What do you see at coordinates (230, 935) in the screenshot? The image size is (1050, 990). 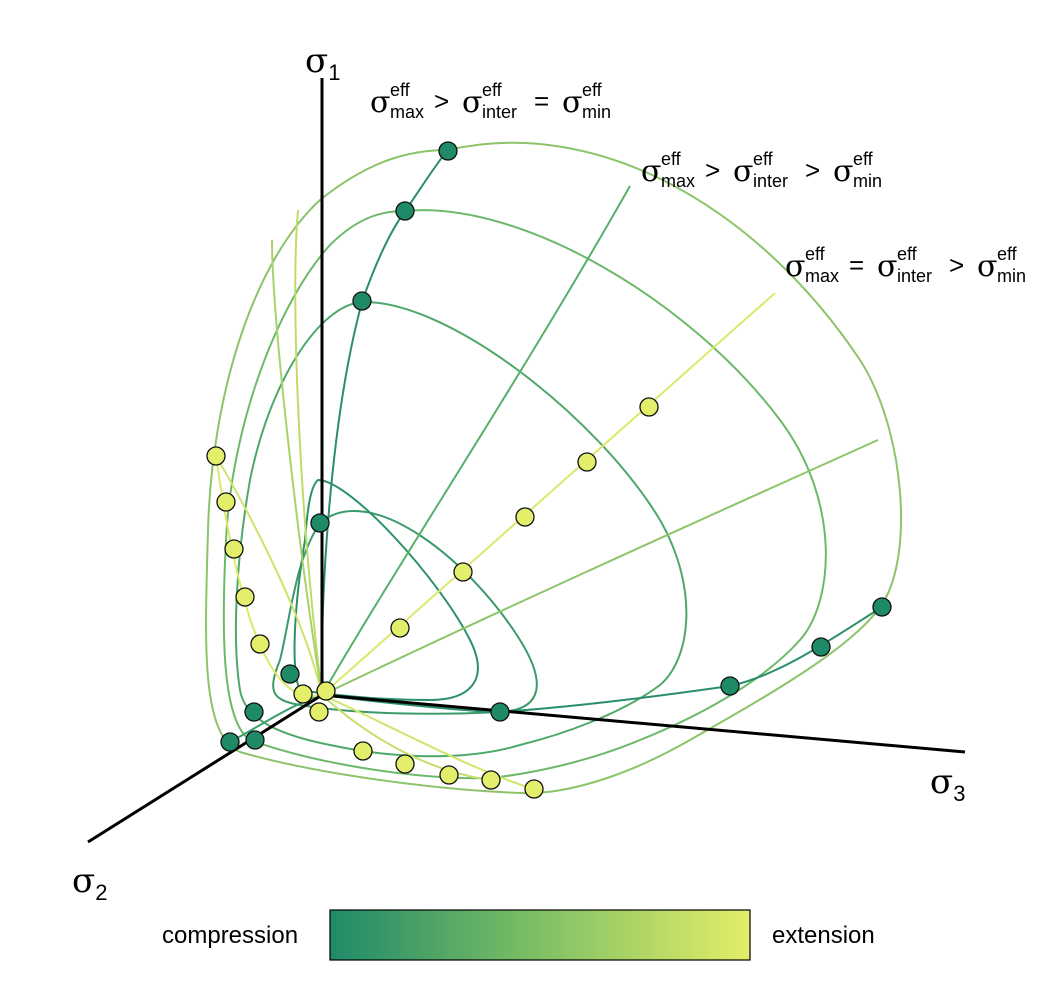 I see `legend-label-compression: compression` at bounding box center [230, 935].